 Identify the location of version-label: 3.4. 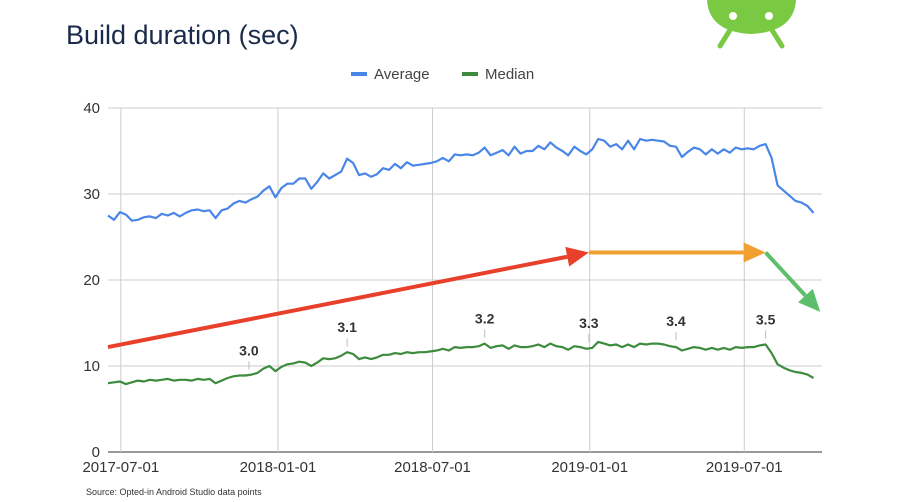
(676, 321).